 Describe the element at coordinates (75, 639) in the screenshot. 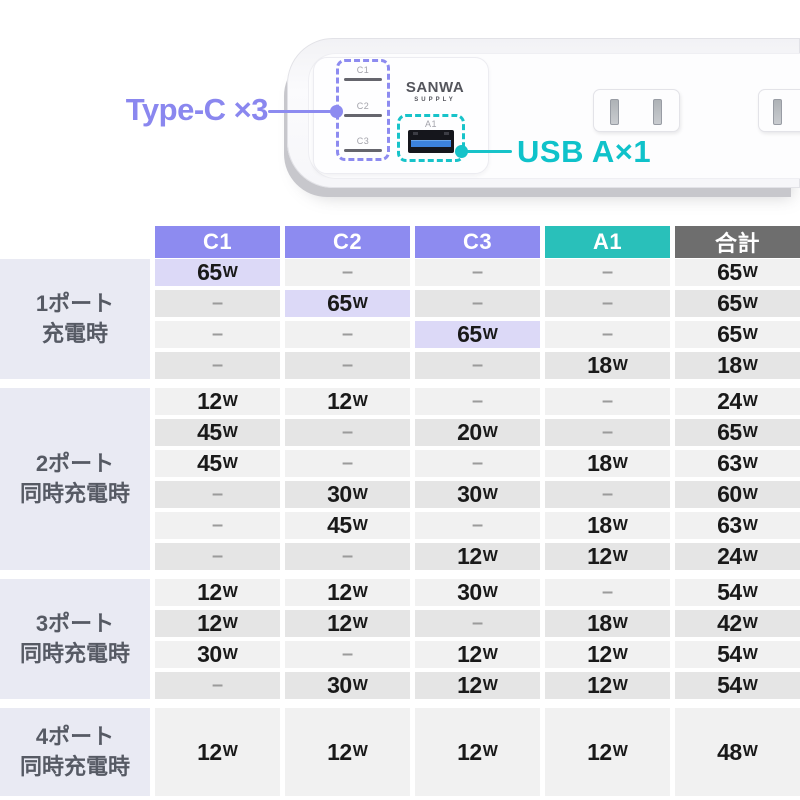

I see `group-label: 3ポート 同時充電時` at that location.